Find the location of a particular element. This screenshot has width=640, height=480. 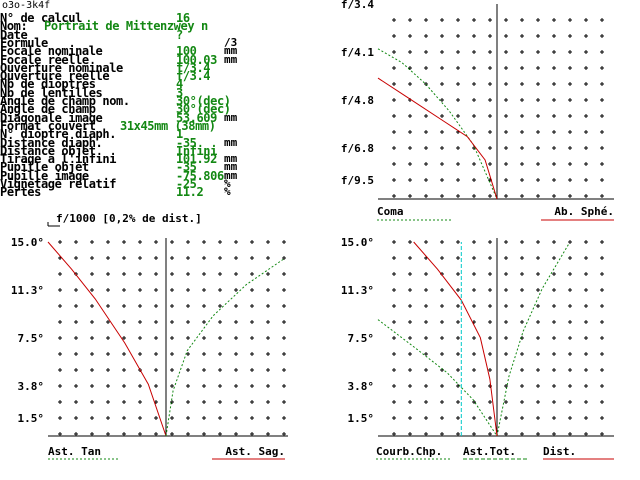

legend-ast-tan: Ast. Tan is located at coordinates (74, 451).